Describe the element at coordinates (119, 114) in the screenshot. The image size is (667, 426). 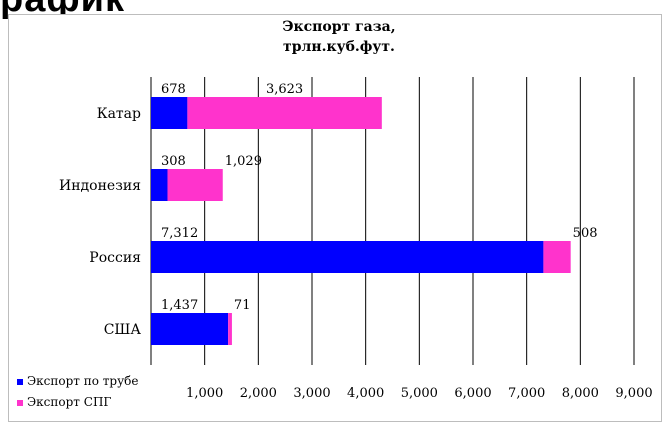
I see `category-label: Катар` at that location.